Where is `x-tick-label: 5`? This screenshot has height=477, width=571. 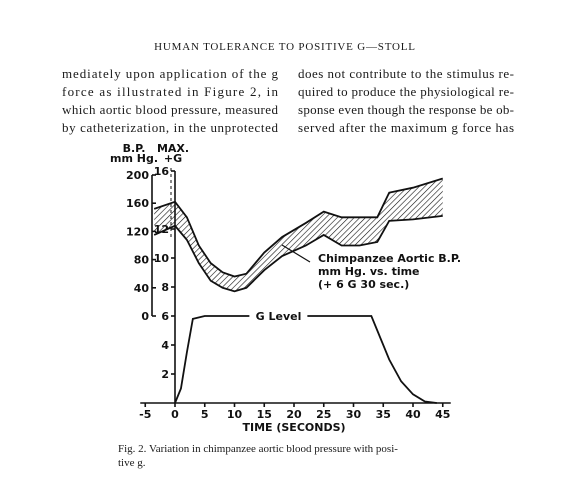
x-tick-label: 5 is located at coordinates (205, 414).